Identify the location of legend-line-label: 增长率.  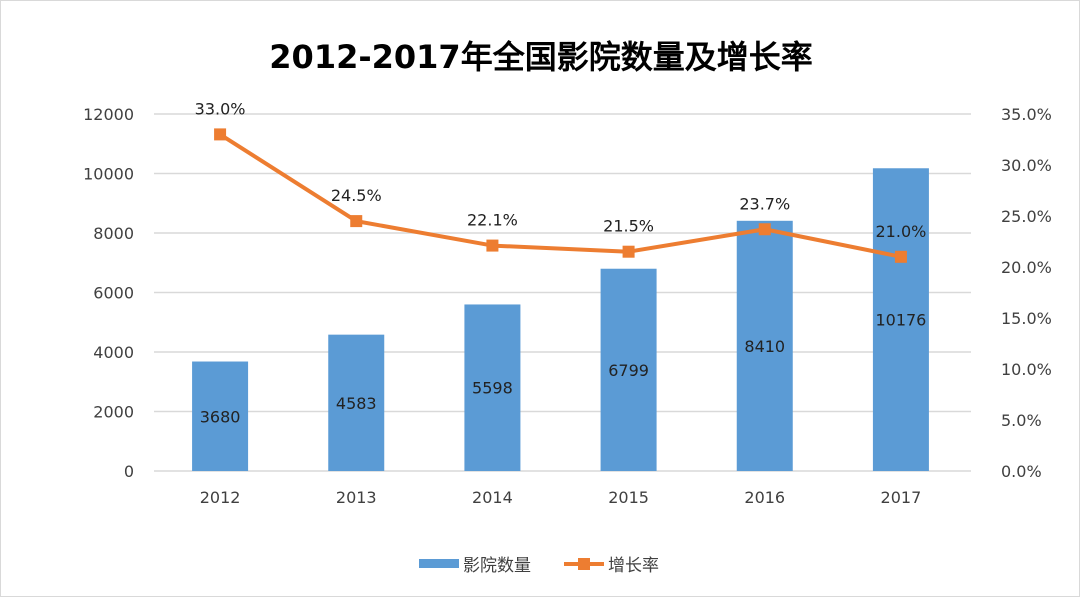
(633, 566).